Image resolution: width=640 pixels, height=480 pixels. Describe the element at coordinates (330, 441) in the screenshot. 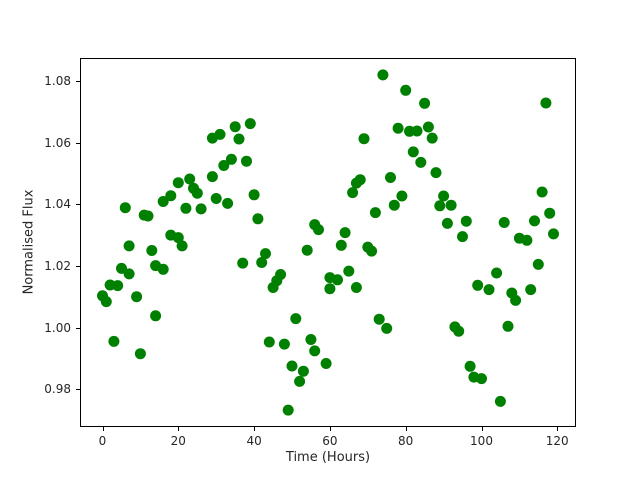

I see `x-tick-label: 60` at that location.